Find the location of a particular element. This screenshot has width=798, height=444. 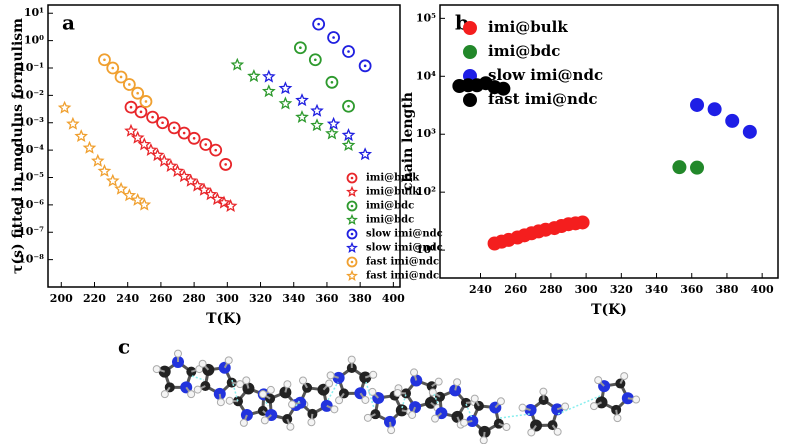

y-axis-label: chain length is located at coordinates (408, 141).